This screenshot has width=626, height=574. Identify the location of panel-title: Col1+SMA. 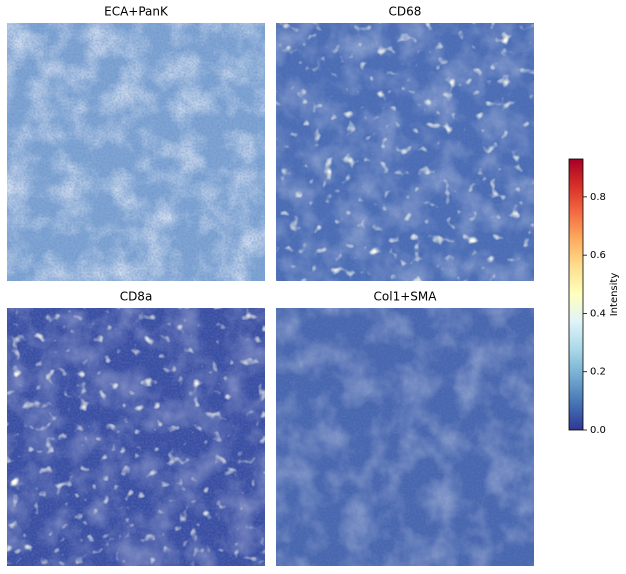
(406, 297).